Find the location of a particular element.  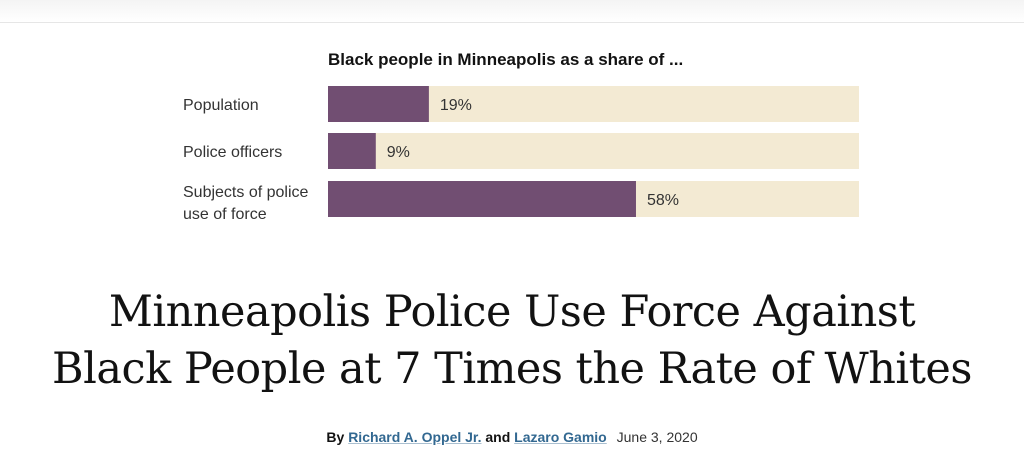

headline-line-1: Minneapolis Police Use Force Against is located at coordinates (512, 312).